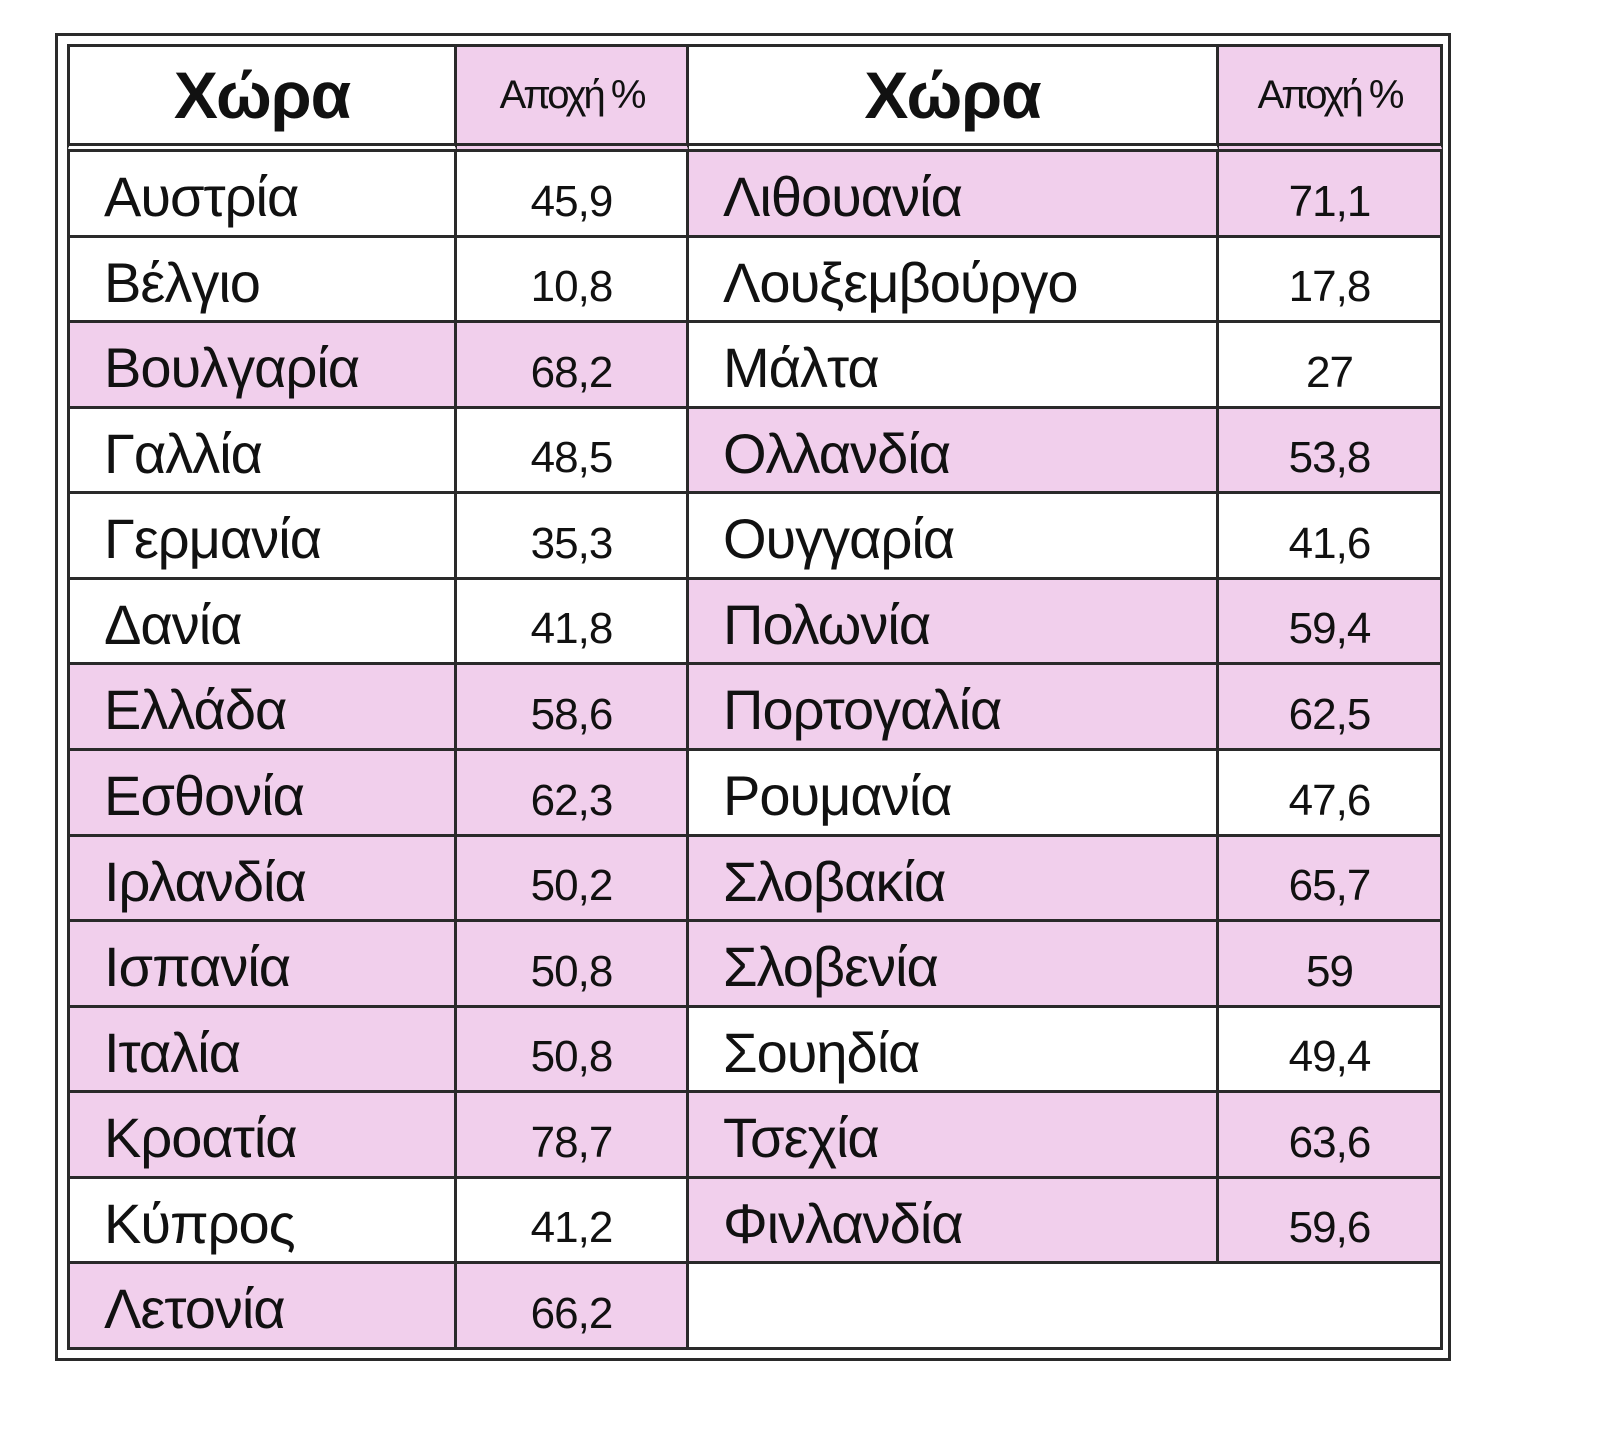  What do you see at coordinates (1331, 98) in the screenshot?
I see `header-abstention-right: Αποχή %` at bounding box center [1331, 98].